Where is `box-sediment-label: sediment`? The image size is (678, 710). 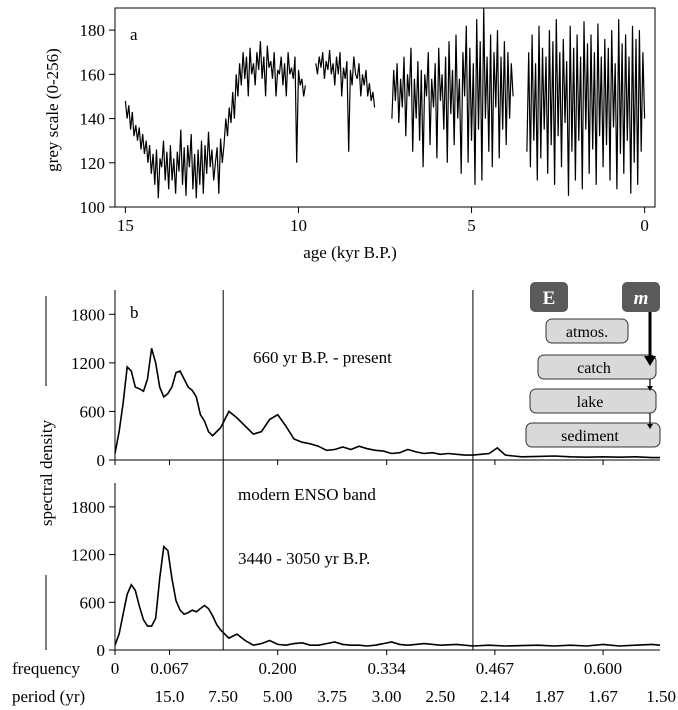 box-sediment-label: sediment is located at coordinates (590, 436).